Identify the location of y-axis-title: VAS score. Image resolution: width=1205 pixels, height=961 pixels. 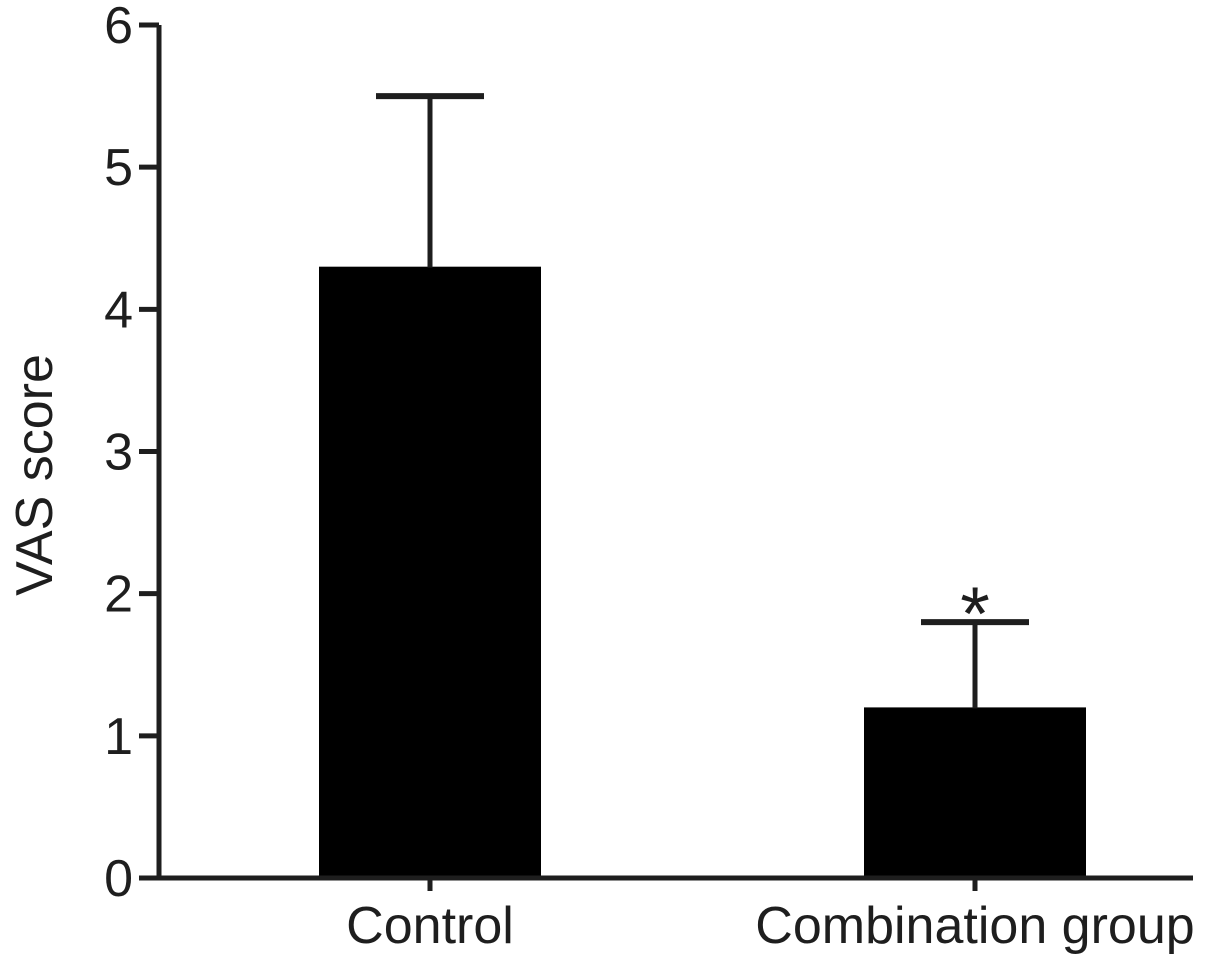
(35, 475).